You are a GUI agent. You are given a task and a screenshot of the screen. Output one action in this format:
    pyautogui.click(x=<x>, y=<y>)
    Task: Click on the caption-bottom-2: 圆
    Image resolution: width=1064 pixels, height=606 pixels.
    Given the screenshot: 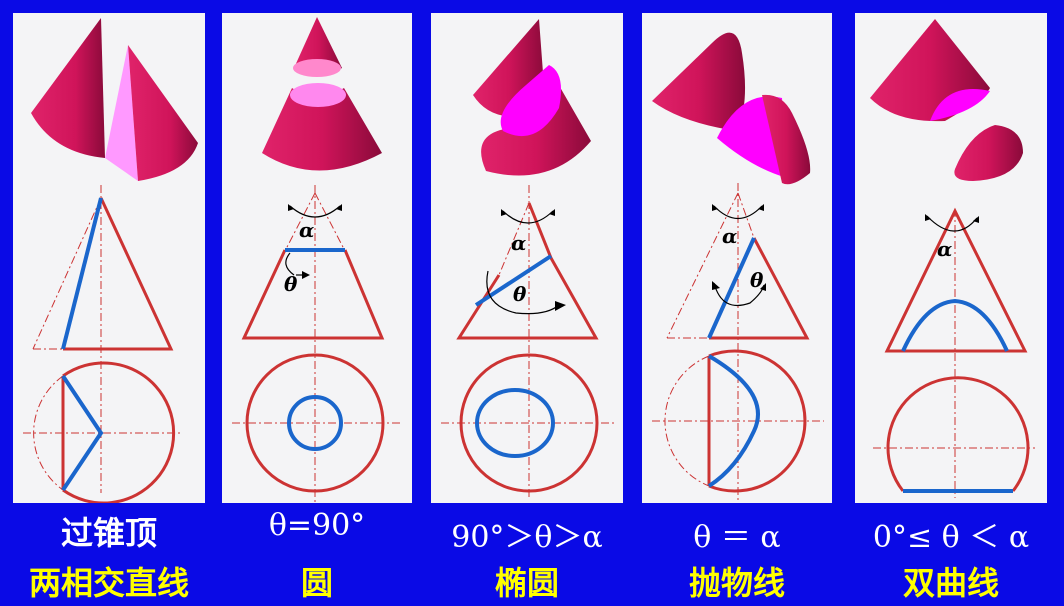 What is the action you would take?
    pyautogui.click(x=316, y=583)
    